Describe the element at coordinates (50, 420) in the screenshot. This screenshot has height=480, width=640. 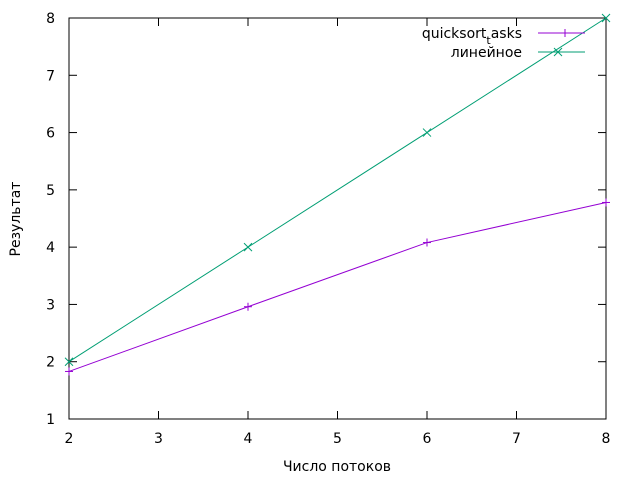
I see `y-tick-label-1: 1` at that location.